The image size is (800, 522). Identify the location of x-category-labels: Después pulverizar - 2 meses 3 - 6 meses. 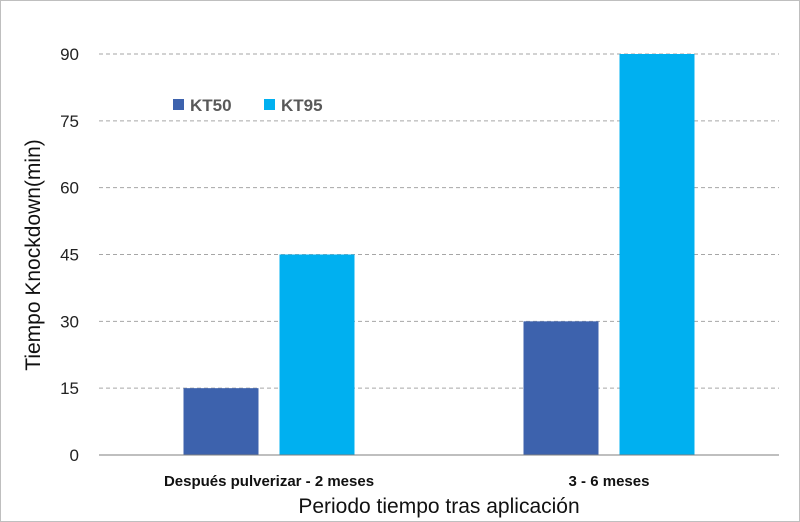
(407, 481).